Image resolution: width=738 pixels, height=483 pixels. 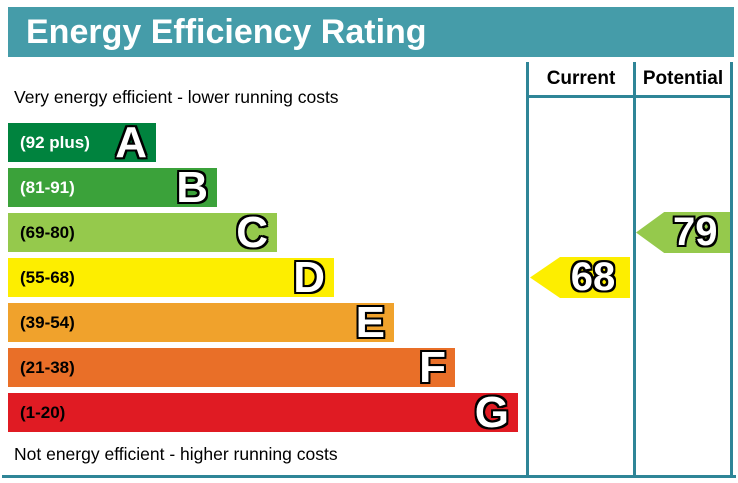 I want to click on band-range-label-a: (92 plus), so click(x=55, y=142).